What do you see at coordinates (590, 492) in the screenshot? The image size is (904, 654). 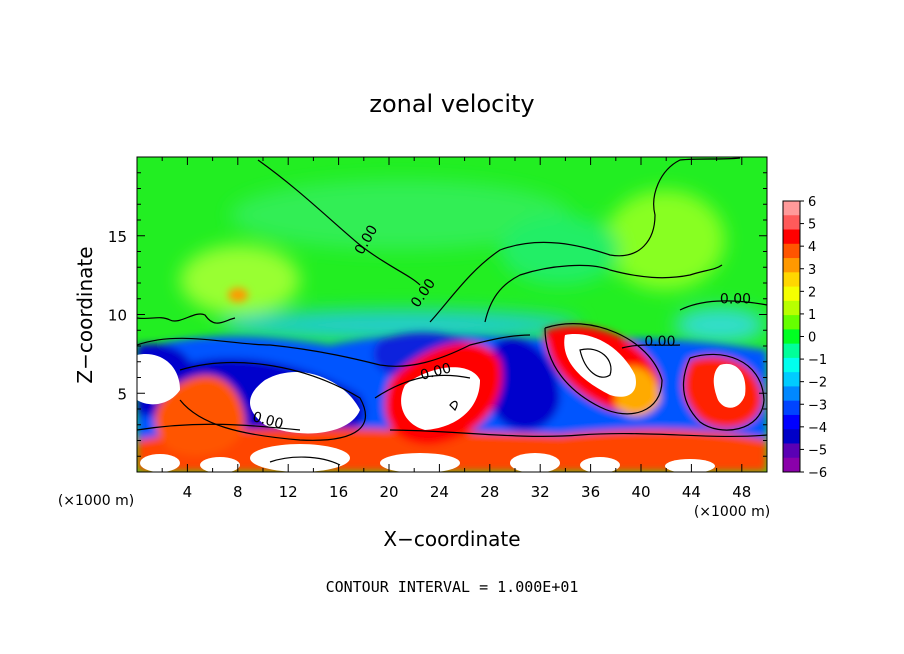 I see `x-tick-label: 36` at bounding box center [590, 492].